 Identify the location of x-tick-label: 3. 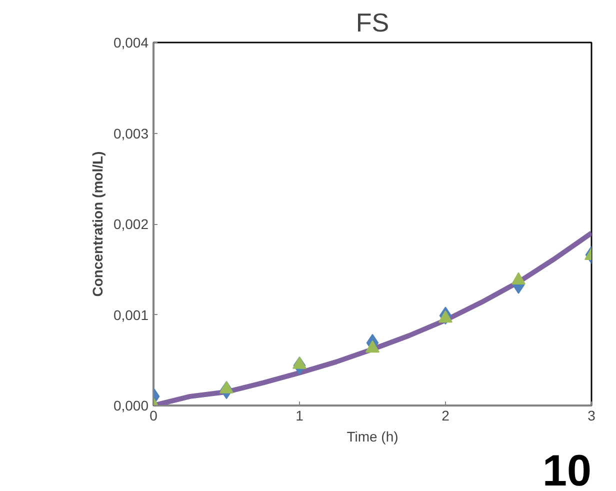
(592, 416).